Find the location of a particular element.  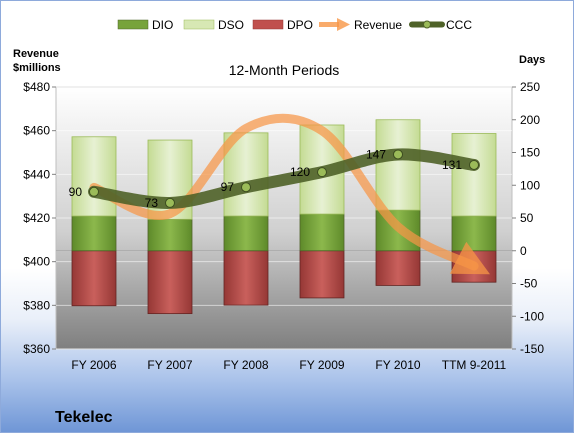

ccc-data-label: 73 is located at coordinates (152, 203).